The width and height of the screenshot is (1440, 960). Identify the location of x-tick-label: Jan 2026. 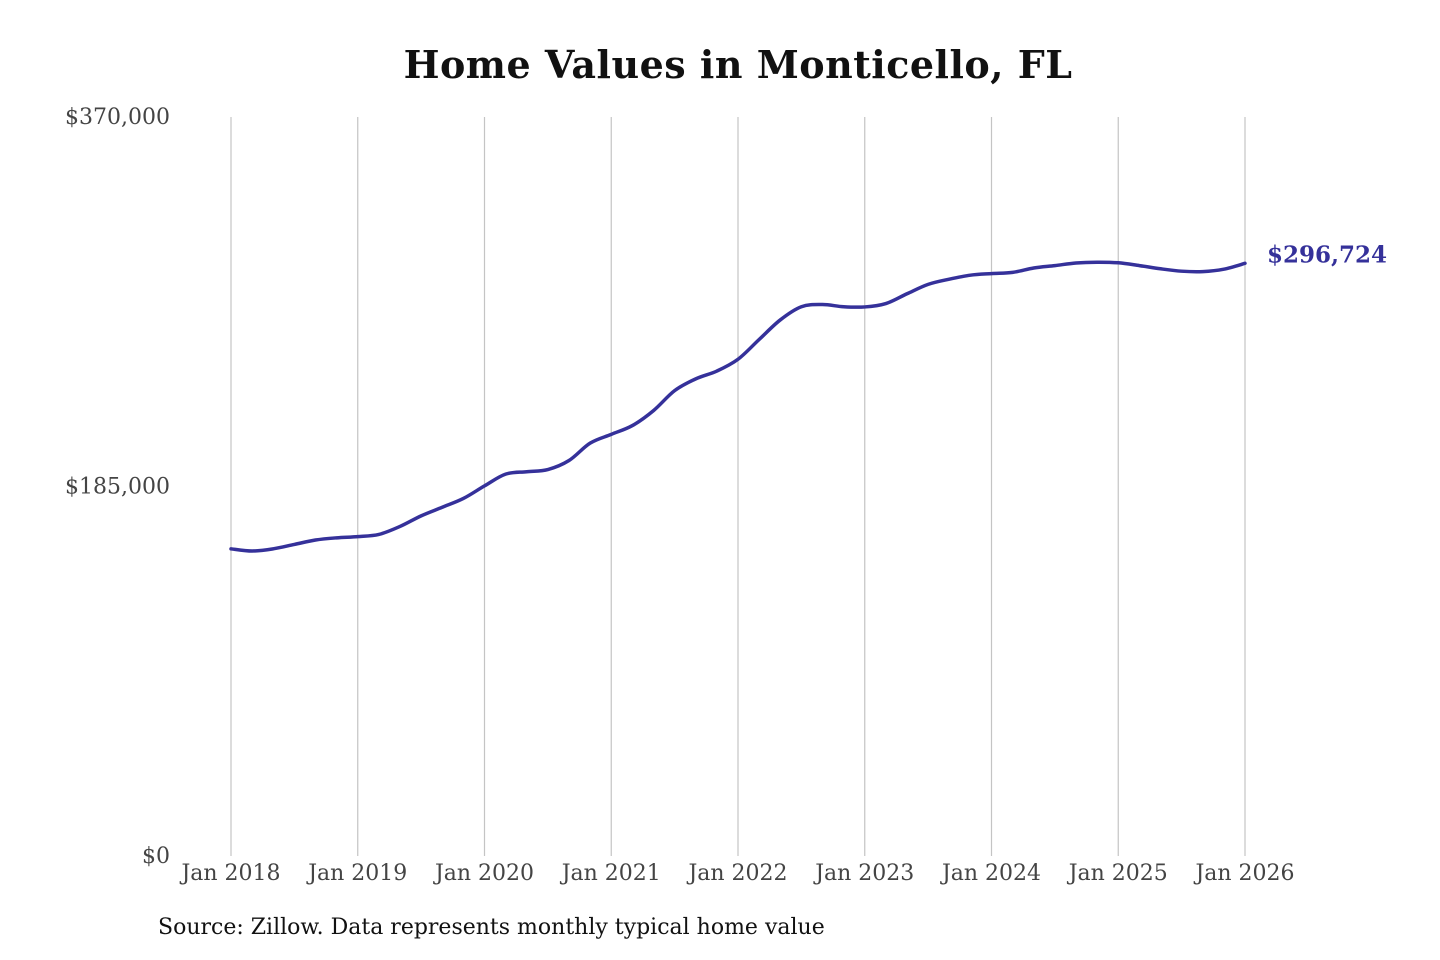
(1243, 873).